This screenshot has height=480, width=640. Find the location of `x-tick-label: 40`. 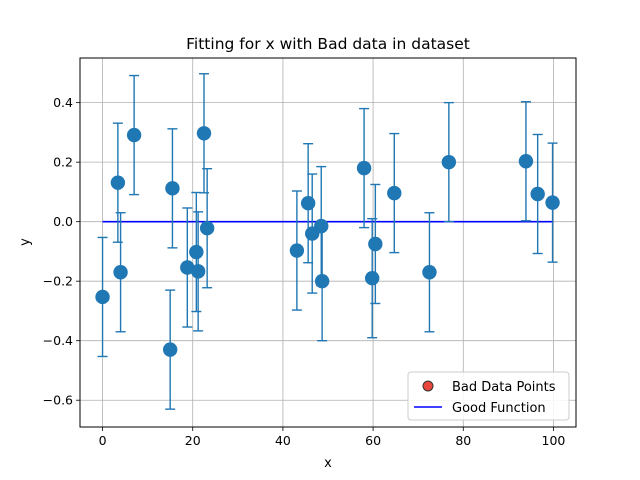

x-tick-label: 40 is located at coordinates (283, 440).